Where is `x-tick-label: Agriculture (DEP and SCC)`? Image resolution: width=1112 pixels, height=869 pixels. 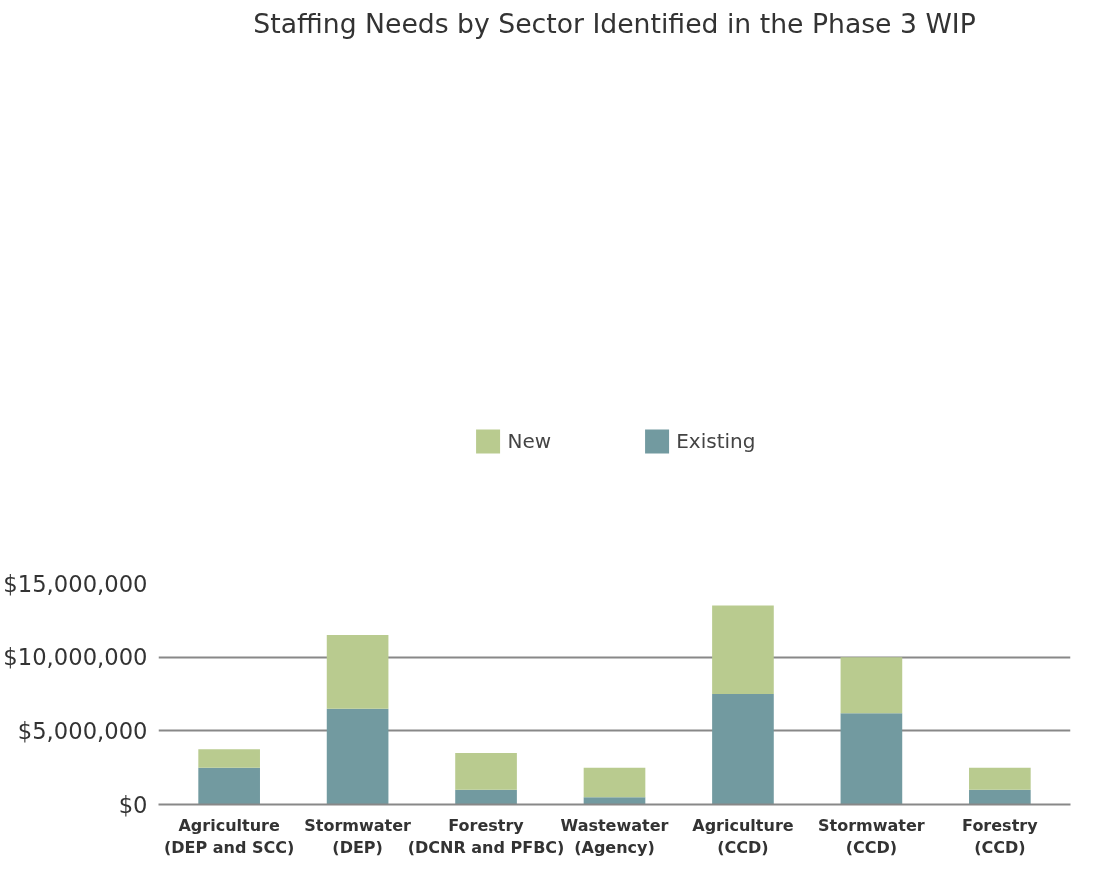
x-tick-label: Agriculture (DEP and SCC) is located at coordinates (229, 836).